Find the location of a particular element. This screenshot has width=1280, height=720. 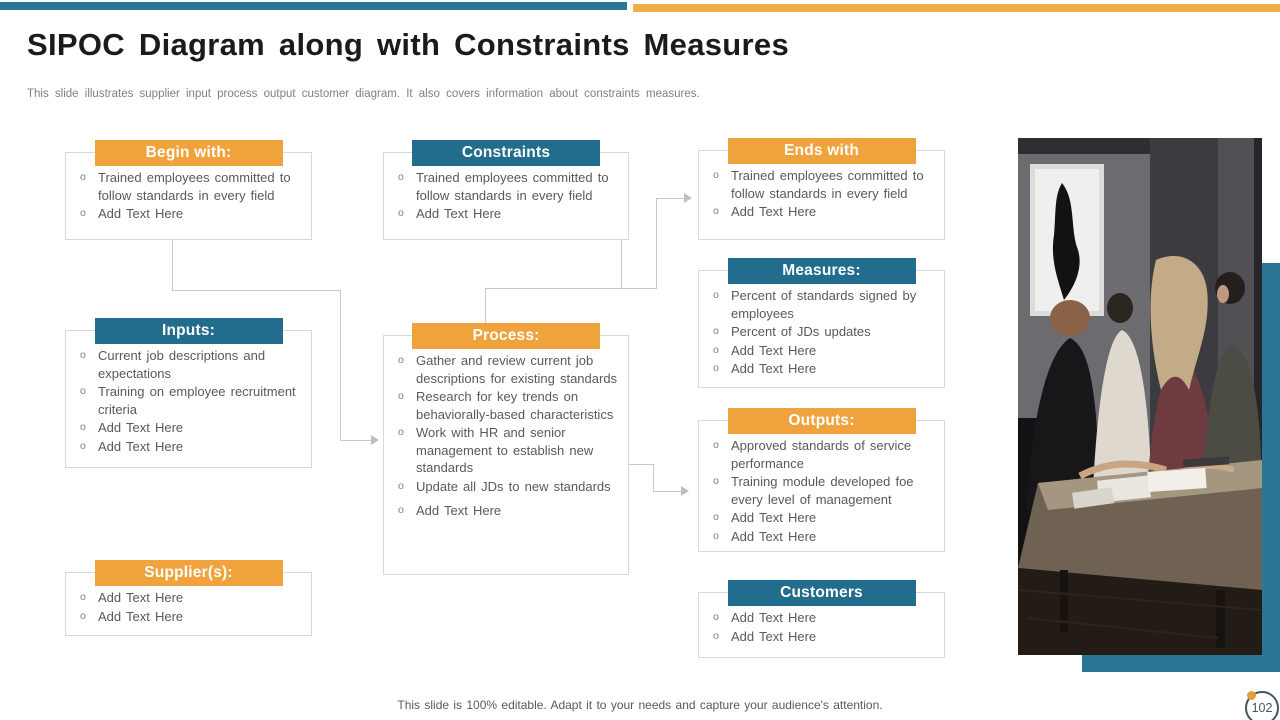

box-begin-with-header: Begin with: is located at coordinates (188, 153).